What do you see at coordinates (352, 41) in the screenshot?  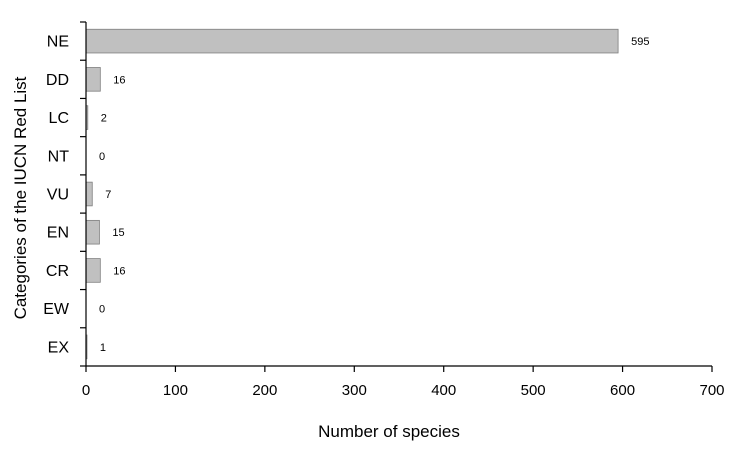 I see `bar-ne` at bounding box center [352, 41].